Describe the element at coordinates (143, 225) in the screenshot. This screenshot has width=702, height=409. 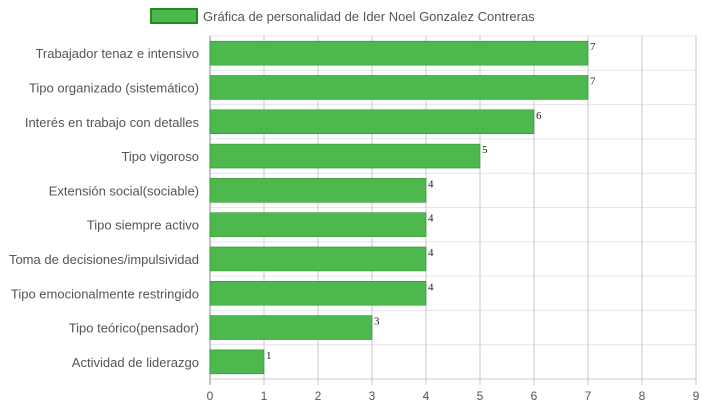
I see `category-label: Tipo siempre activo` at that location.